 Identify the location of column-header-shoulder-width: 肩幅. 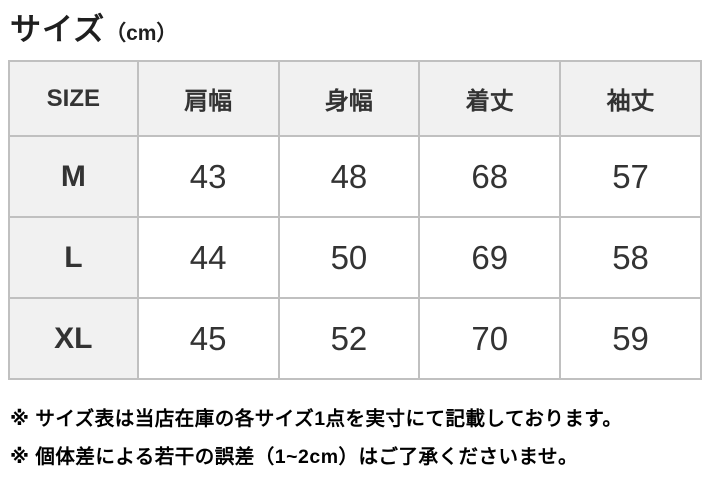
(208, 99).